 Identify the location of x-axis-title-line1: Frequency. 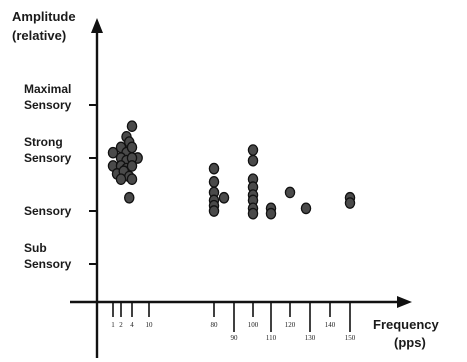
(406, 324).